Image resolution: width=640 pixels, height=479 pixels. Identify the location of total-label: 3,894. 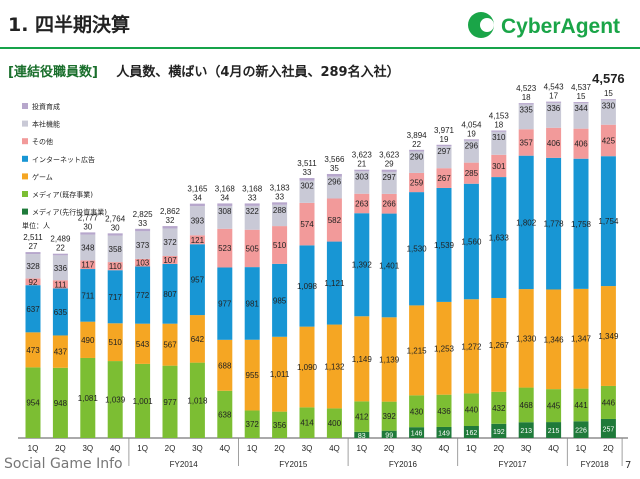
(417, 135).